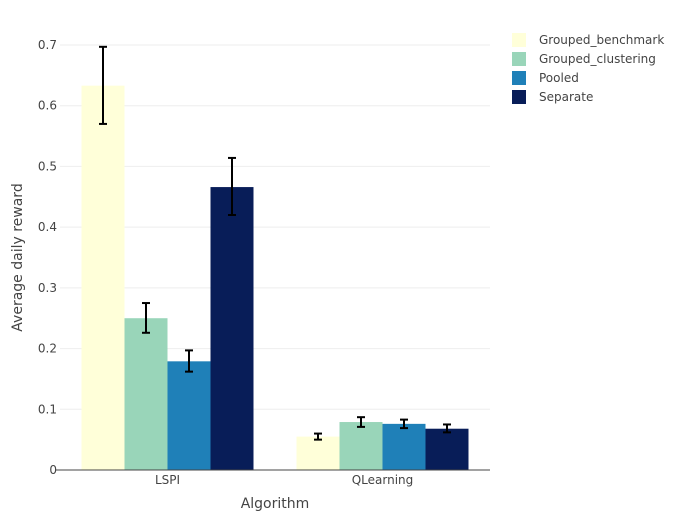 This screenshot has width=684, height=511. Describe the element at coordinates (566, 97) in the screenshot. I see `legend-label: Separate` at that location.